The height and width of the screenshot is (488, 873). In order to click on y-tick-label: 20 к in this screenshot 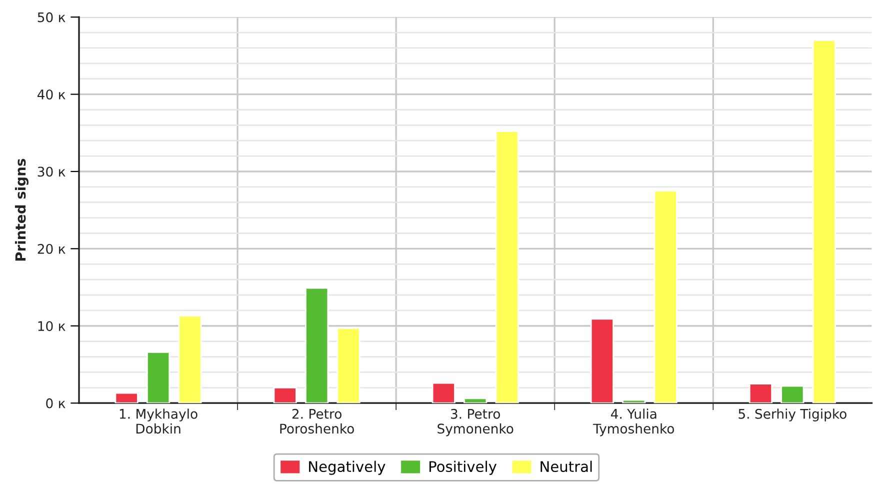, I will do `click(52, 249)`.